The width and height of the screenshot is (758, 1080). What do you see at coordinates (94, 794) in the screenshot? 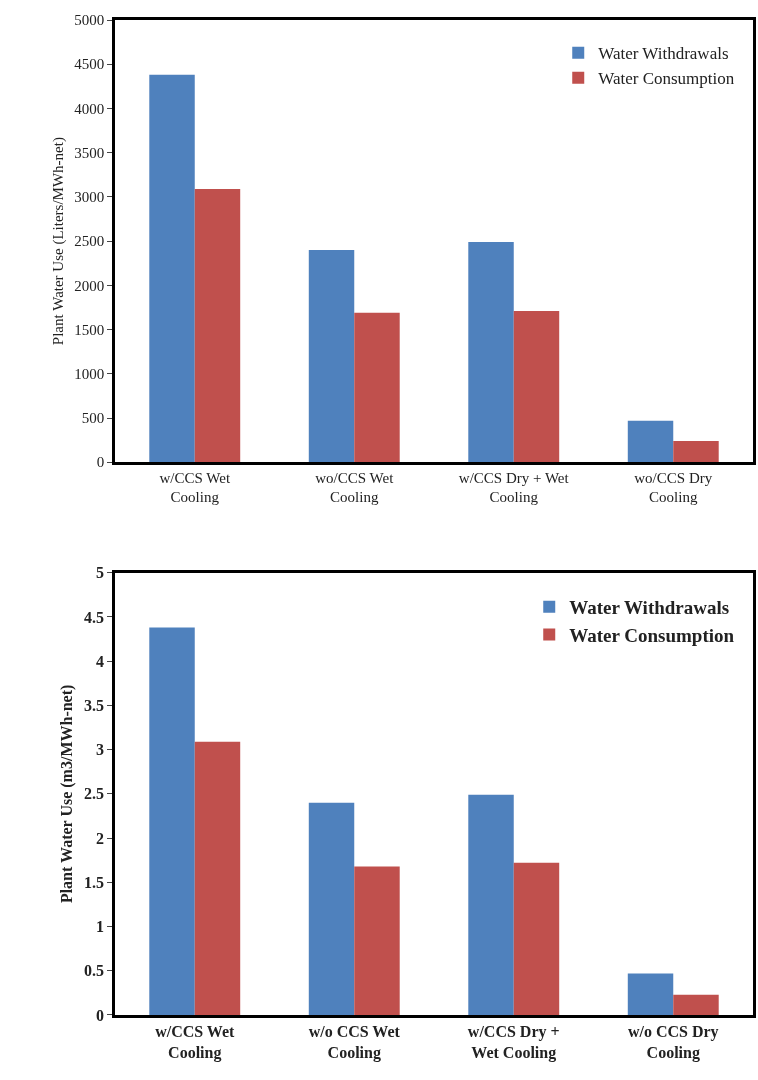
I see `y-tick-label: 2.5` at bounding box center [94, 794].